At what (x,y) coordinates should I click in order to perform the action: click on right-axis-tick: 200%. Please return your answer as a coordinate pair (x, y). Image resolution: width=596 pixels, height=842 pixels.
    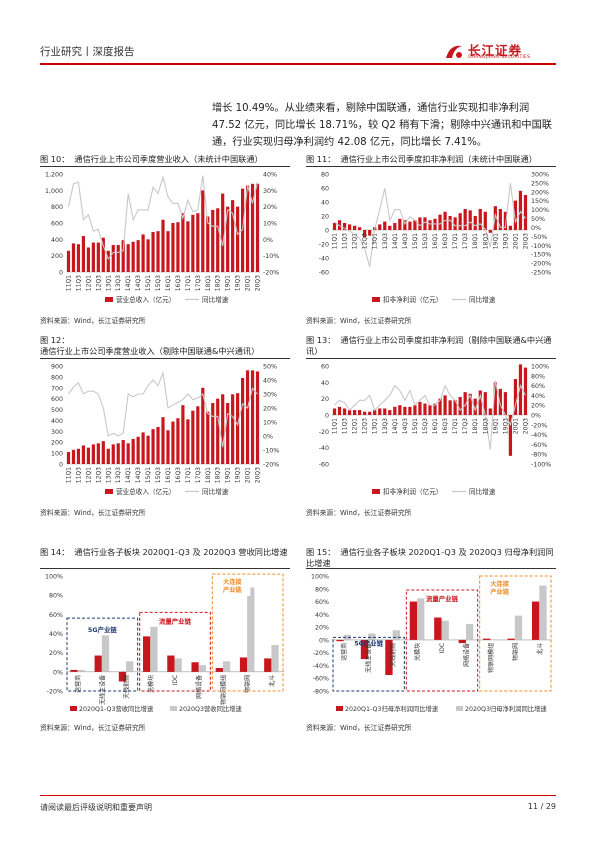
    Looking at the image, I should click on (540, 192).